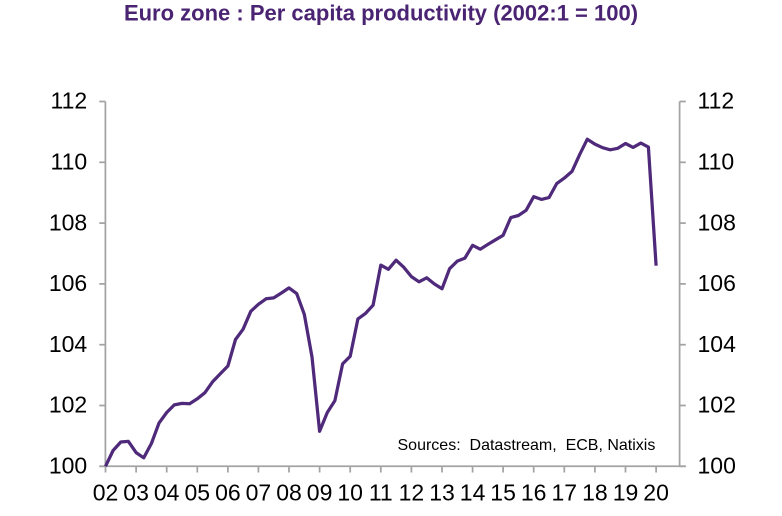  What do you see at coordinates (381, 492) in the screenshot?
I see `svg-text: 11` at bounding box center [381, 492].